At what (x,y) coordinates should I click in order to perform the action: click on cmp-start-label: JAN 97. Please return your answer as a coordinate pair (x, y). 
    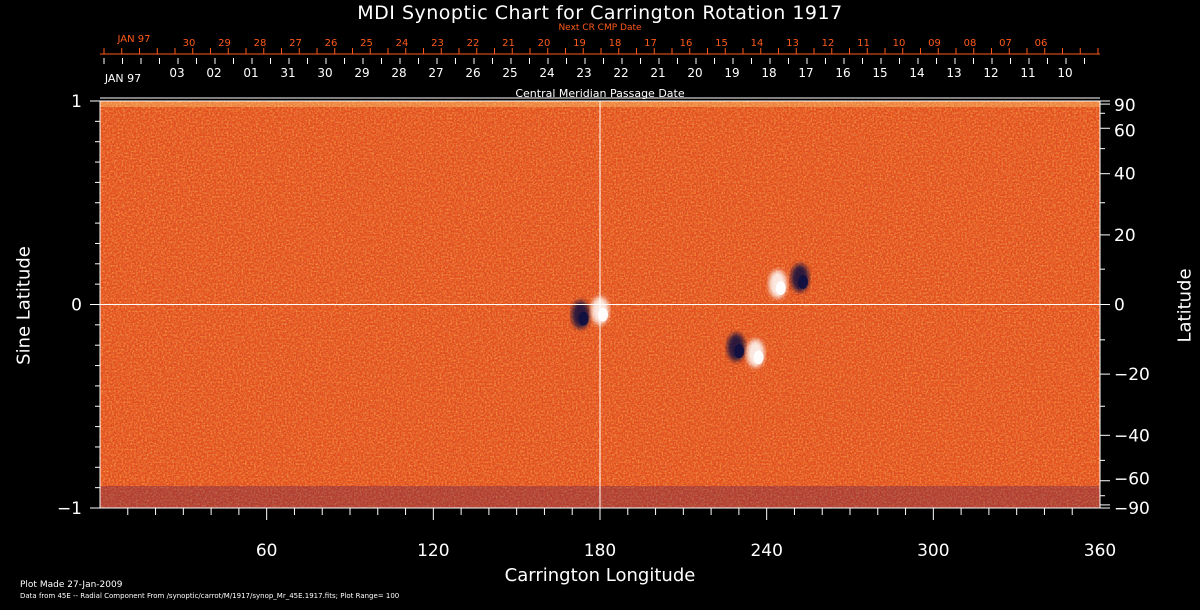
    Looking at the image, I should click on (122, 78).